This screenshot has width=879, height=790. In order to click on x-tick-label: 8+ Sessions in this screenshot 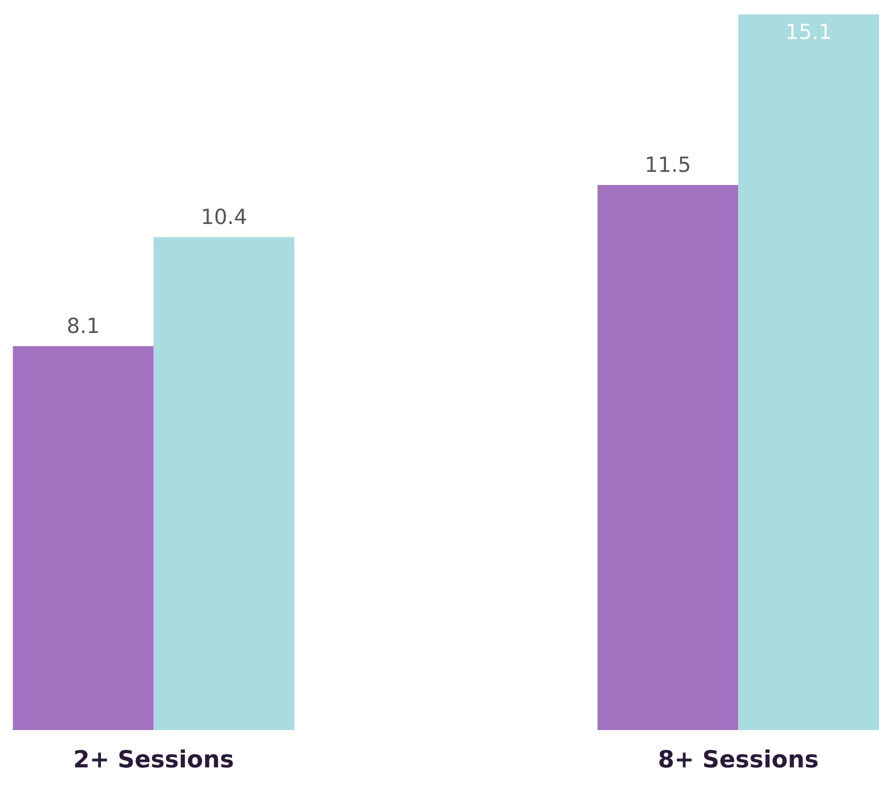, I will do `click(738, 758)`.